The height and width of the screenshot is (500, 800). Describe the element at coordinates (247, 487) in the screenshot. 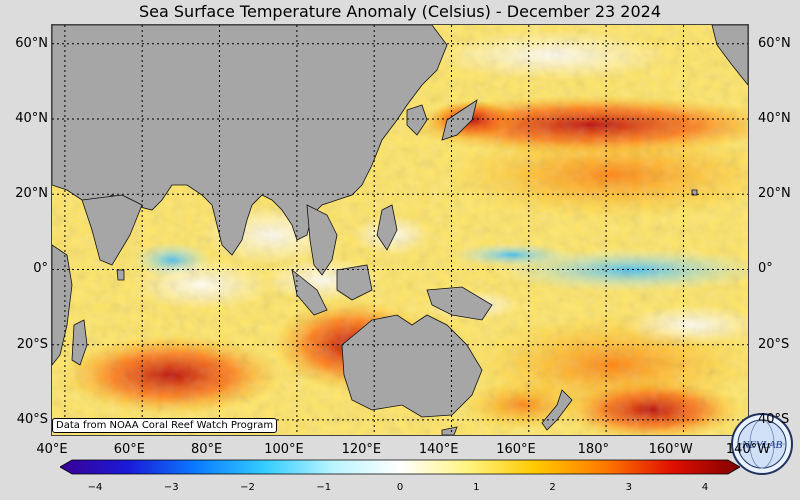

I see `colorbar-tick-label: −2` at that location.